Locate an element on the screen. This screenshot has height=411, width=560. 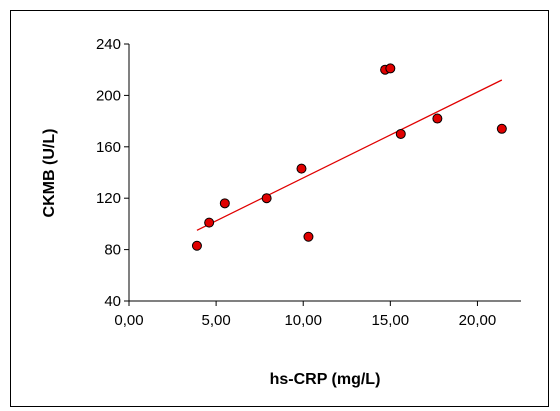
y-tick-label: 40 is located at coordinates (112, 301).